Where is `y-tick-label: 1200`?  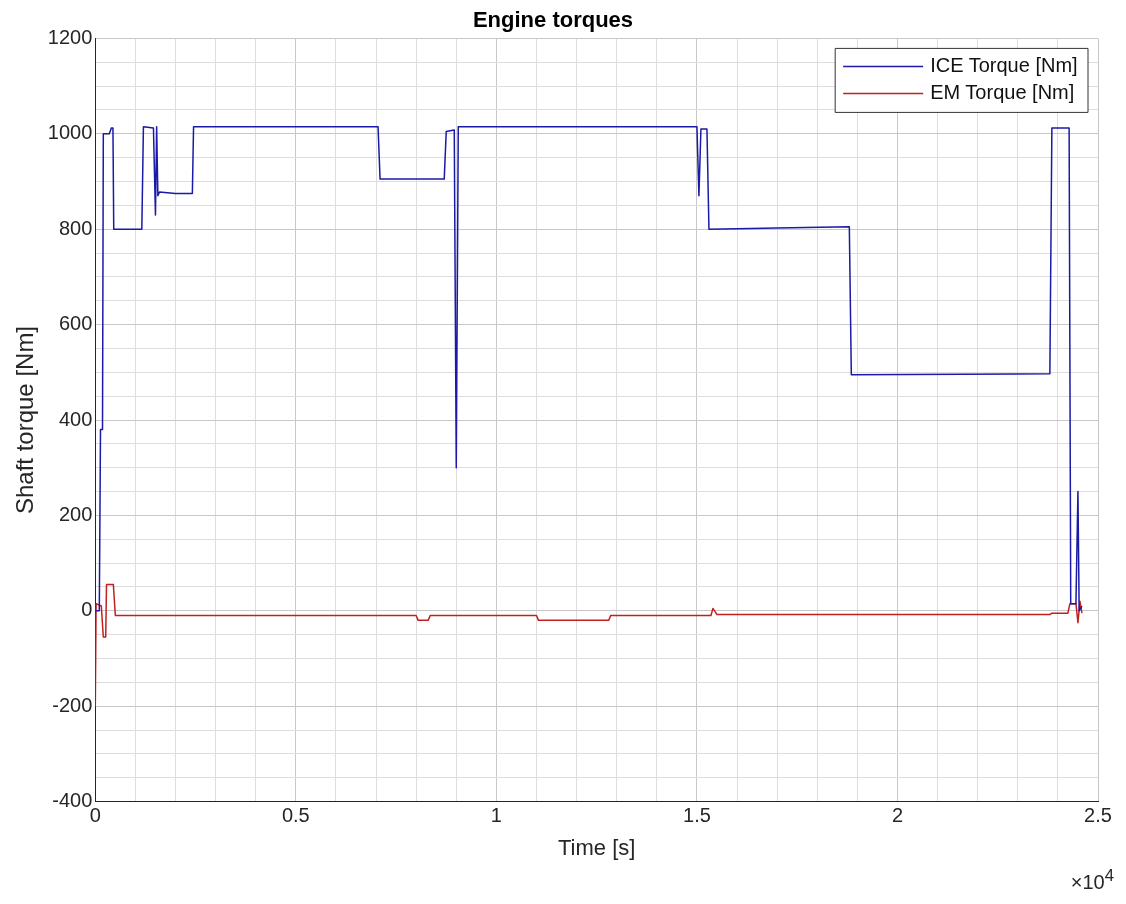 y-tick-label: 1200 is located at coordinates (70, 36).